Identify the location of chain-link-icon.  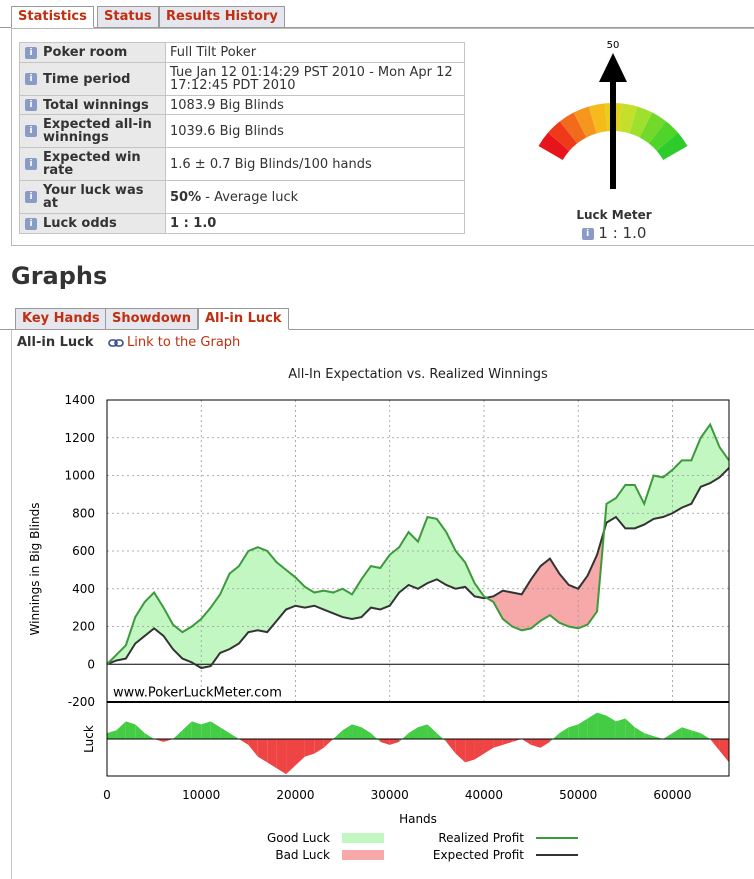
(116, 342).